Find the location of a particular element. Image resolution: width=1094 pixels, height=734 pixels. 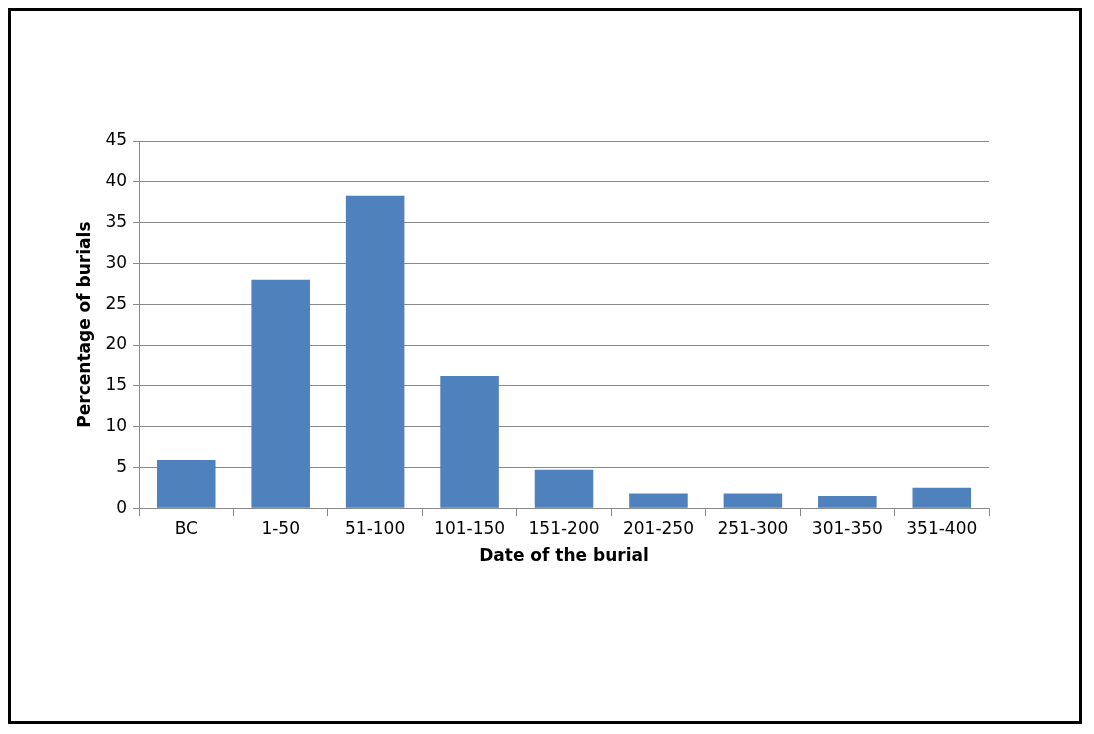

y-tick-label: 10 is located at coordinates (116, 425).